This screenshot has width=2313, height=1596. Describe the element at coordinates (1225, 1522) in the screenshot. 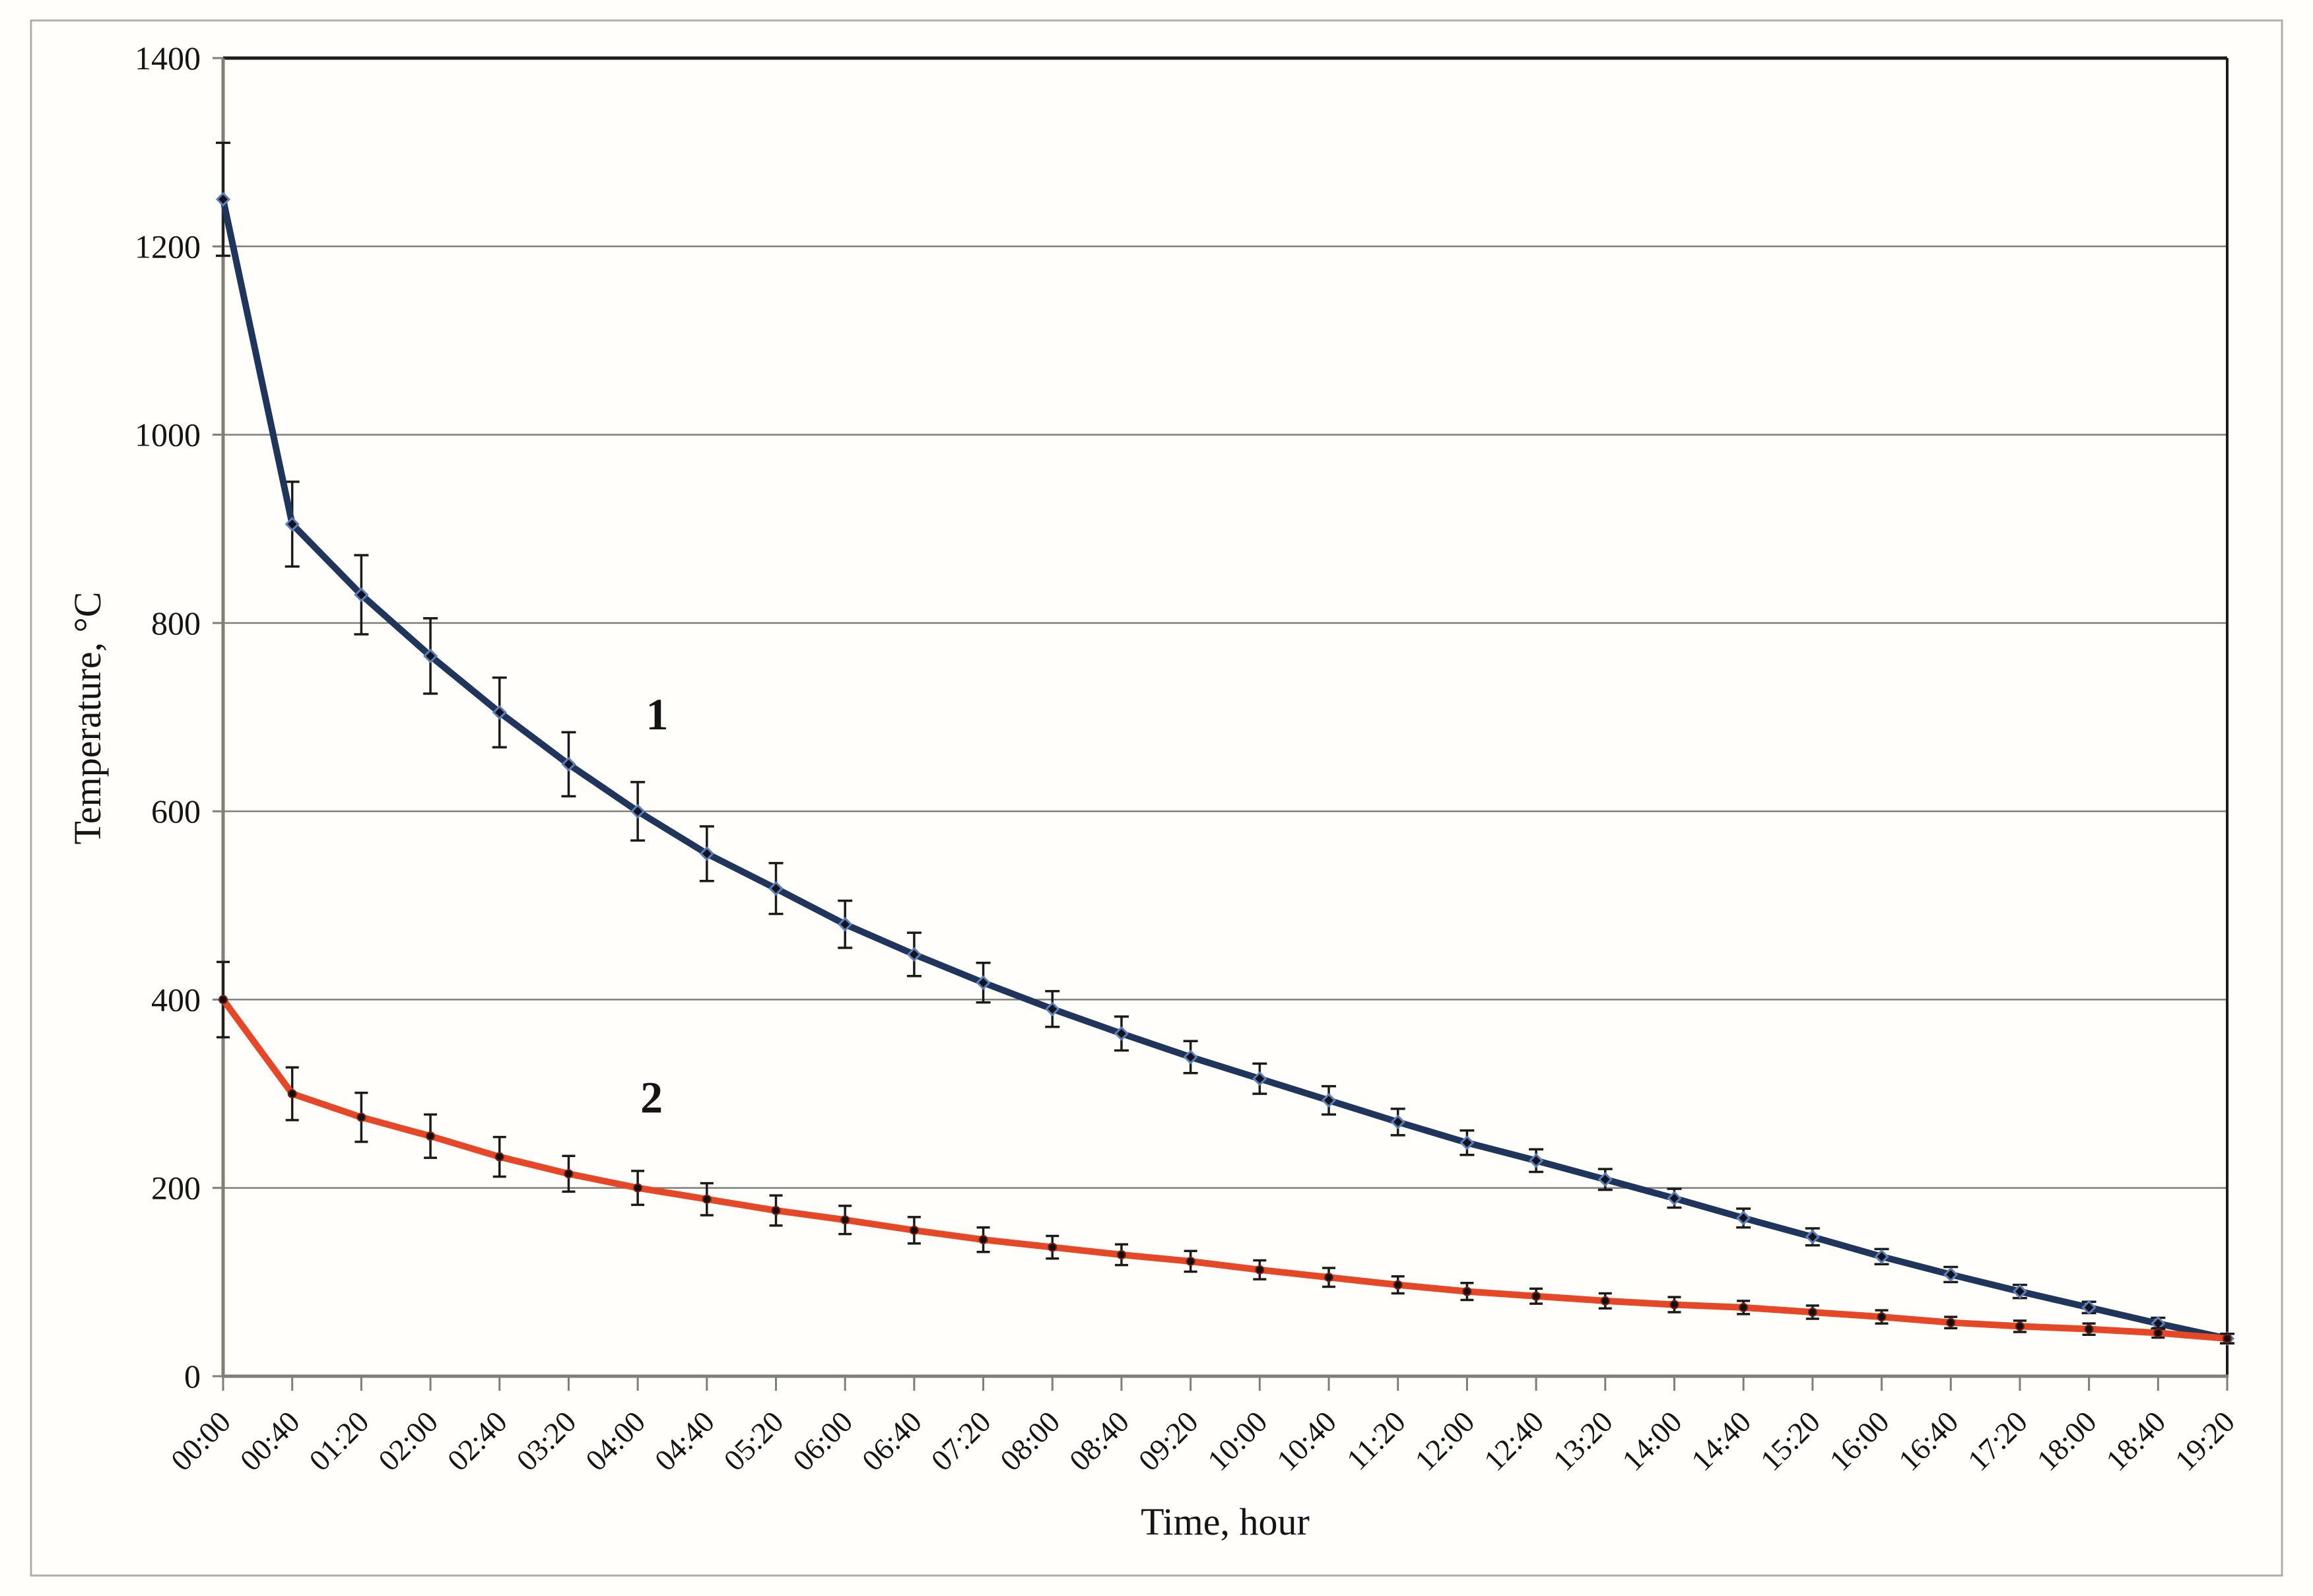

I see `x-axis-title: Time, hour` at that location.